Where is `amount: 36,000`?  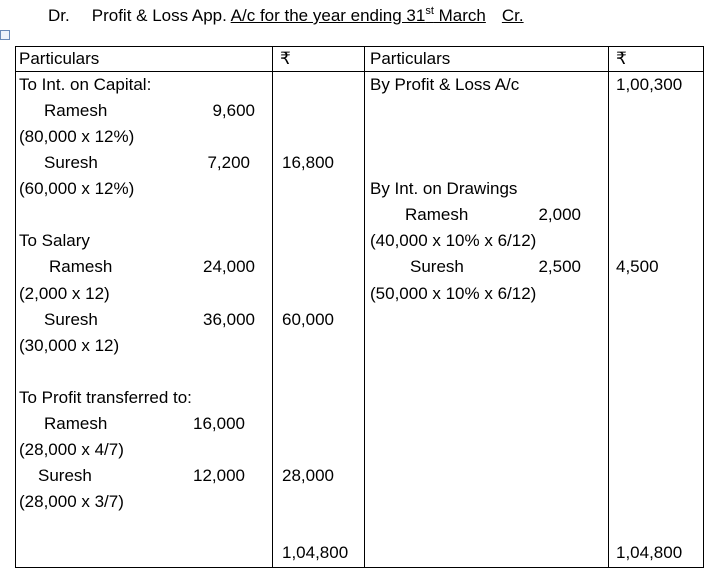
amount: 36,000 is located at coordinates (229, 319).